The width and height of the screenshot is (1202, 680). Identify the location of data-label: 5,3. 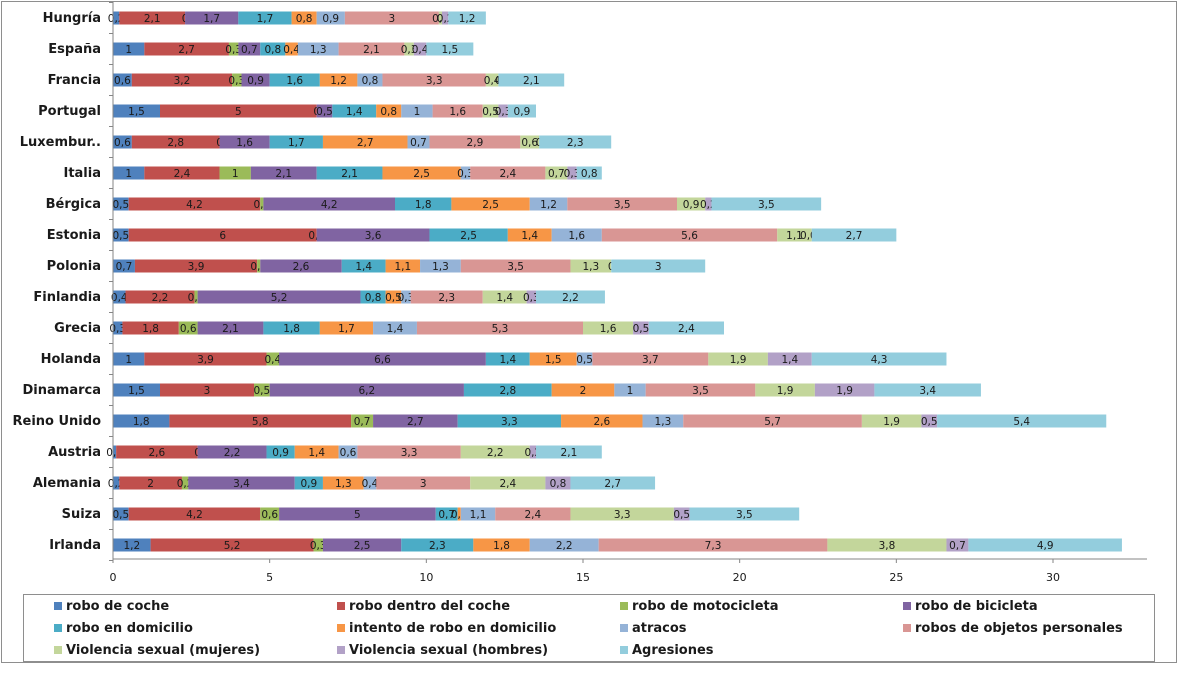
(500, 329).